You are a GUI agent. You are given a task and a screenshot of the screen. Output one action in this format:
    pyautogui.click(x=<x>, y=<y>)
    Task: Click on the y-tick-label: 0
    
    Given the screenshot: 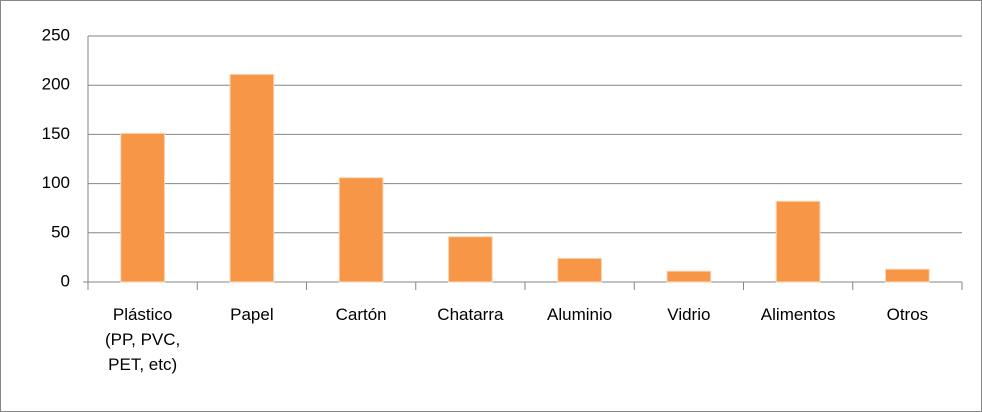 What is the action you would take?
    pyautogui.click(x=65, y=280)
    